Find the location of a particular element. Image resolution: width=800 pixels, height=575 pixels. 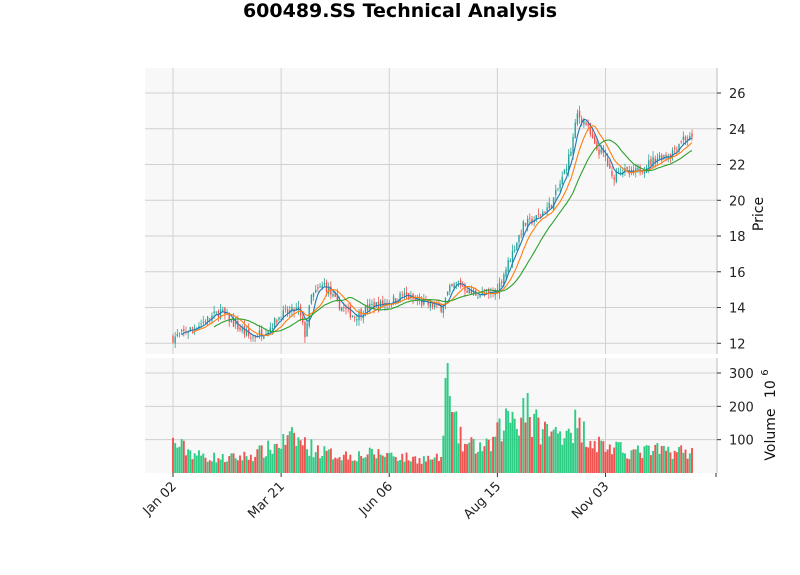

volume-tick-label: 200 is located at coordinates (741, 407).